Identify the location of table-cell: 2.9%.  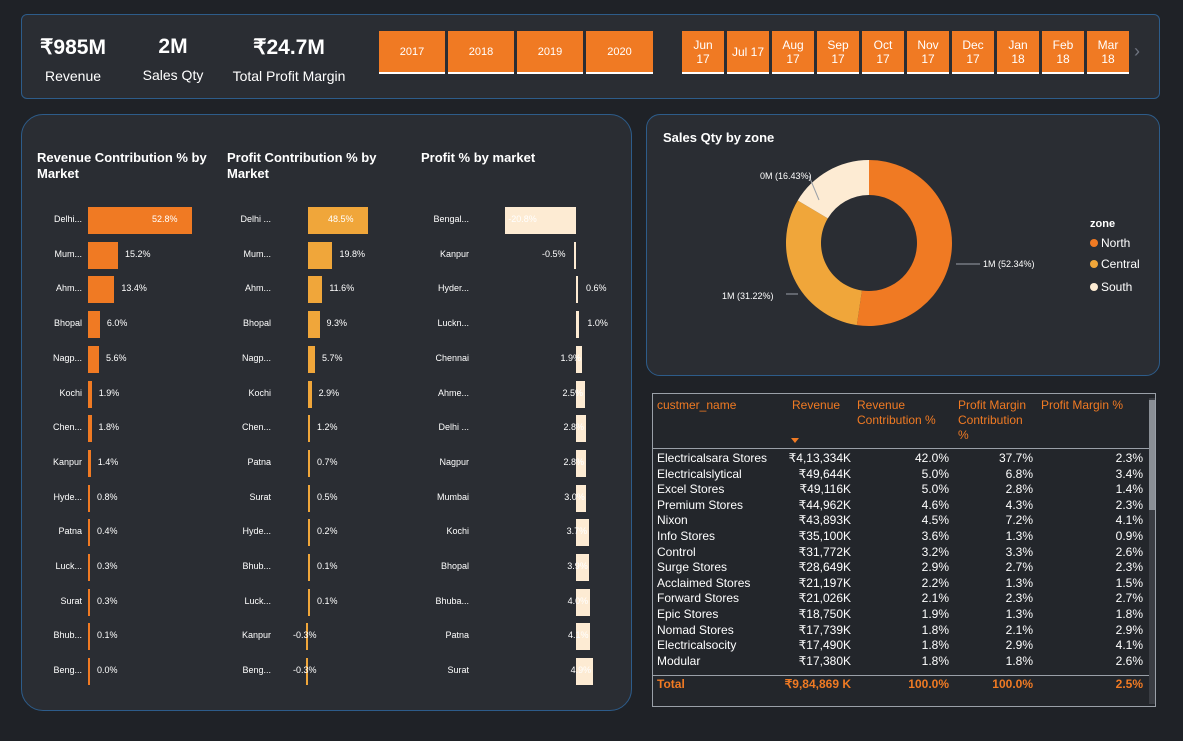
(935, 567).